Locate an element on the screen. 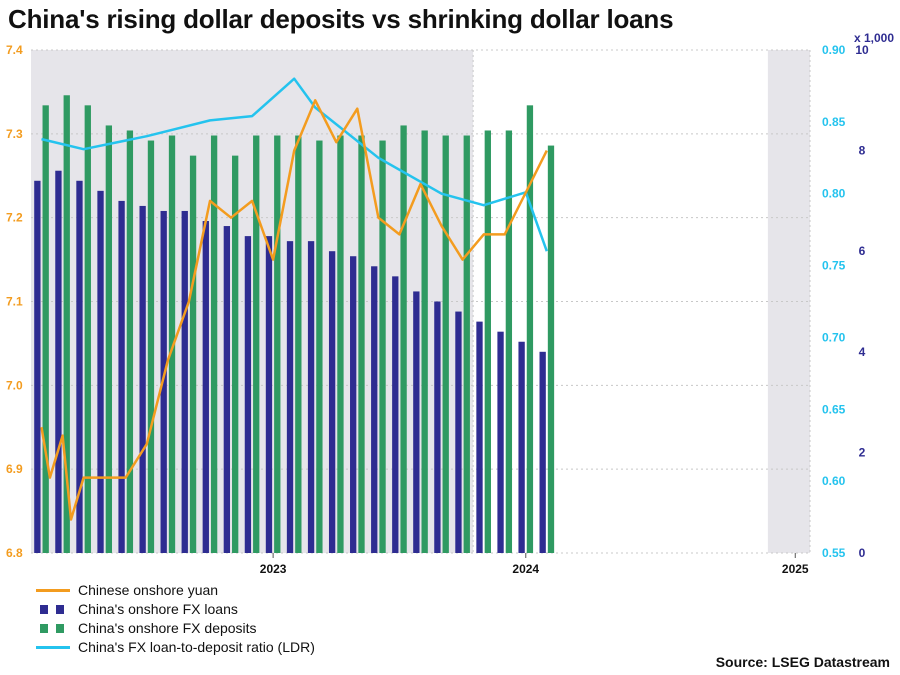 This screenshot has width=900, height=675. ratio-tick-1: 0.60 is located at coordinates (834, 481).